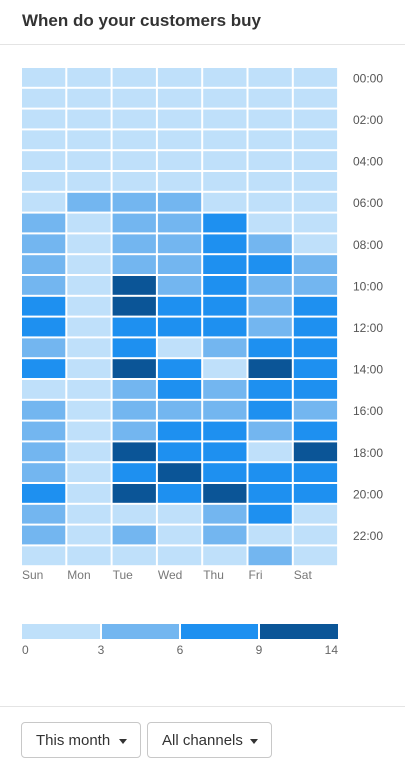  What do you see at coordinates (81, 740) in the screenshot?
I see `period-dropdown: This month` at bounding box center [81, 740].